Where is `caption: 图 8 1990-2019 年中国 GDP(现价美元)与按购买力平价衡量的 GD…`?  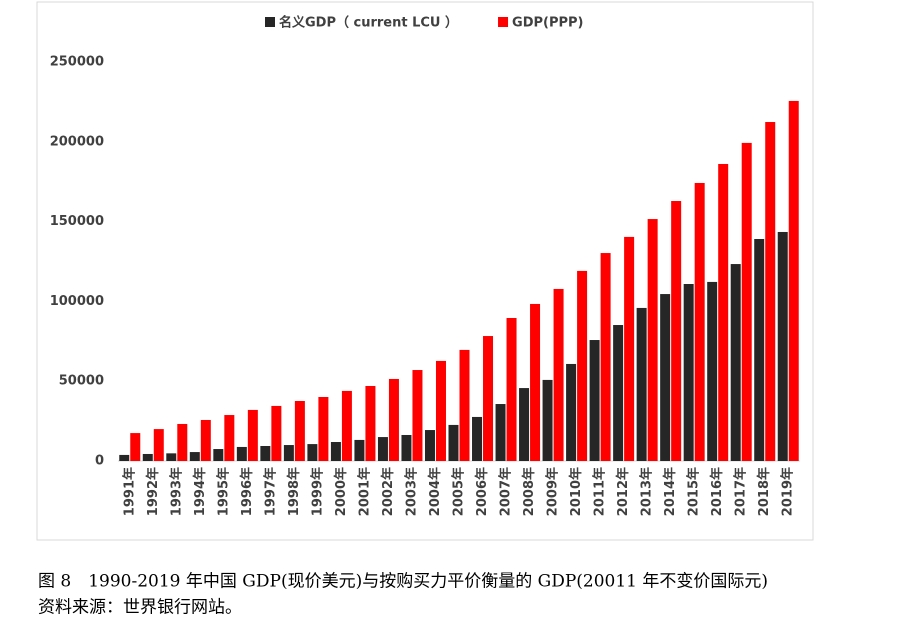 caption: 图 8 1990-2019 年中国 GDP(现价美元)与按购买力平价衡量的 GD… is located at coordinates (403, 582).